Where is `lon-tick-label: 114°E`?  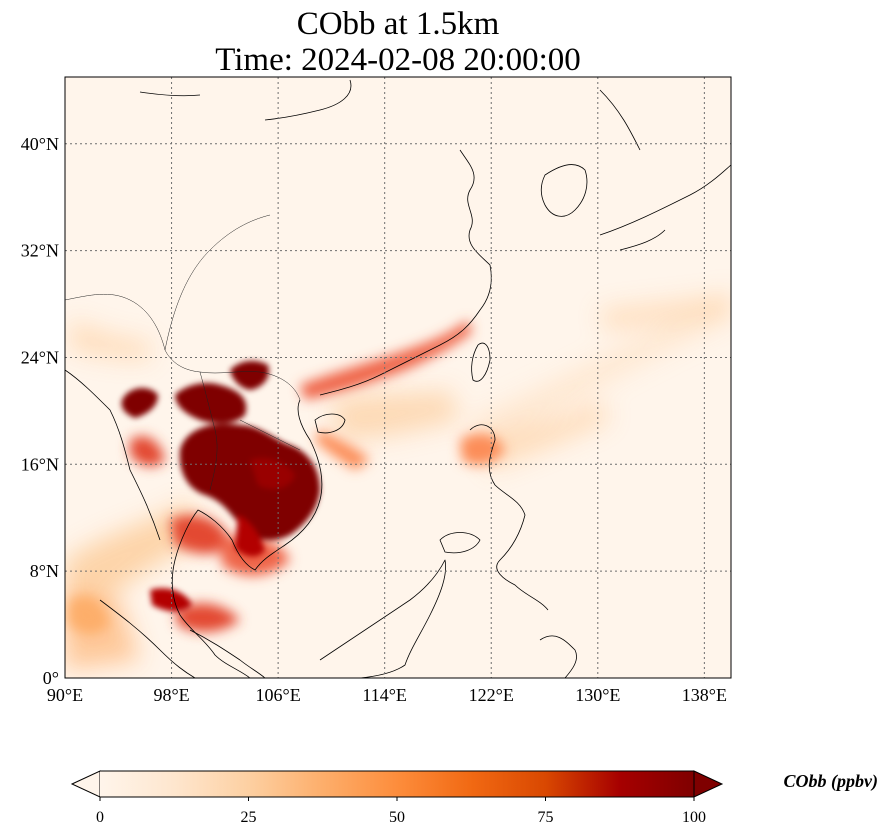 lon-tick-label: 114°E is located at coordinates (384, 695).